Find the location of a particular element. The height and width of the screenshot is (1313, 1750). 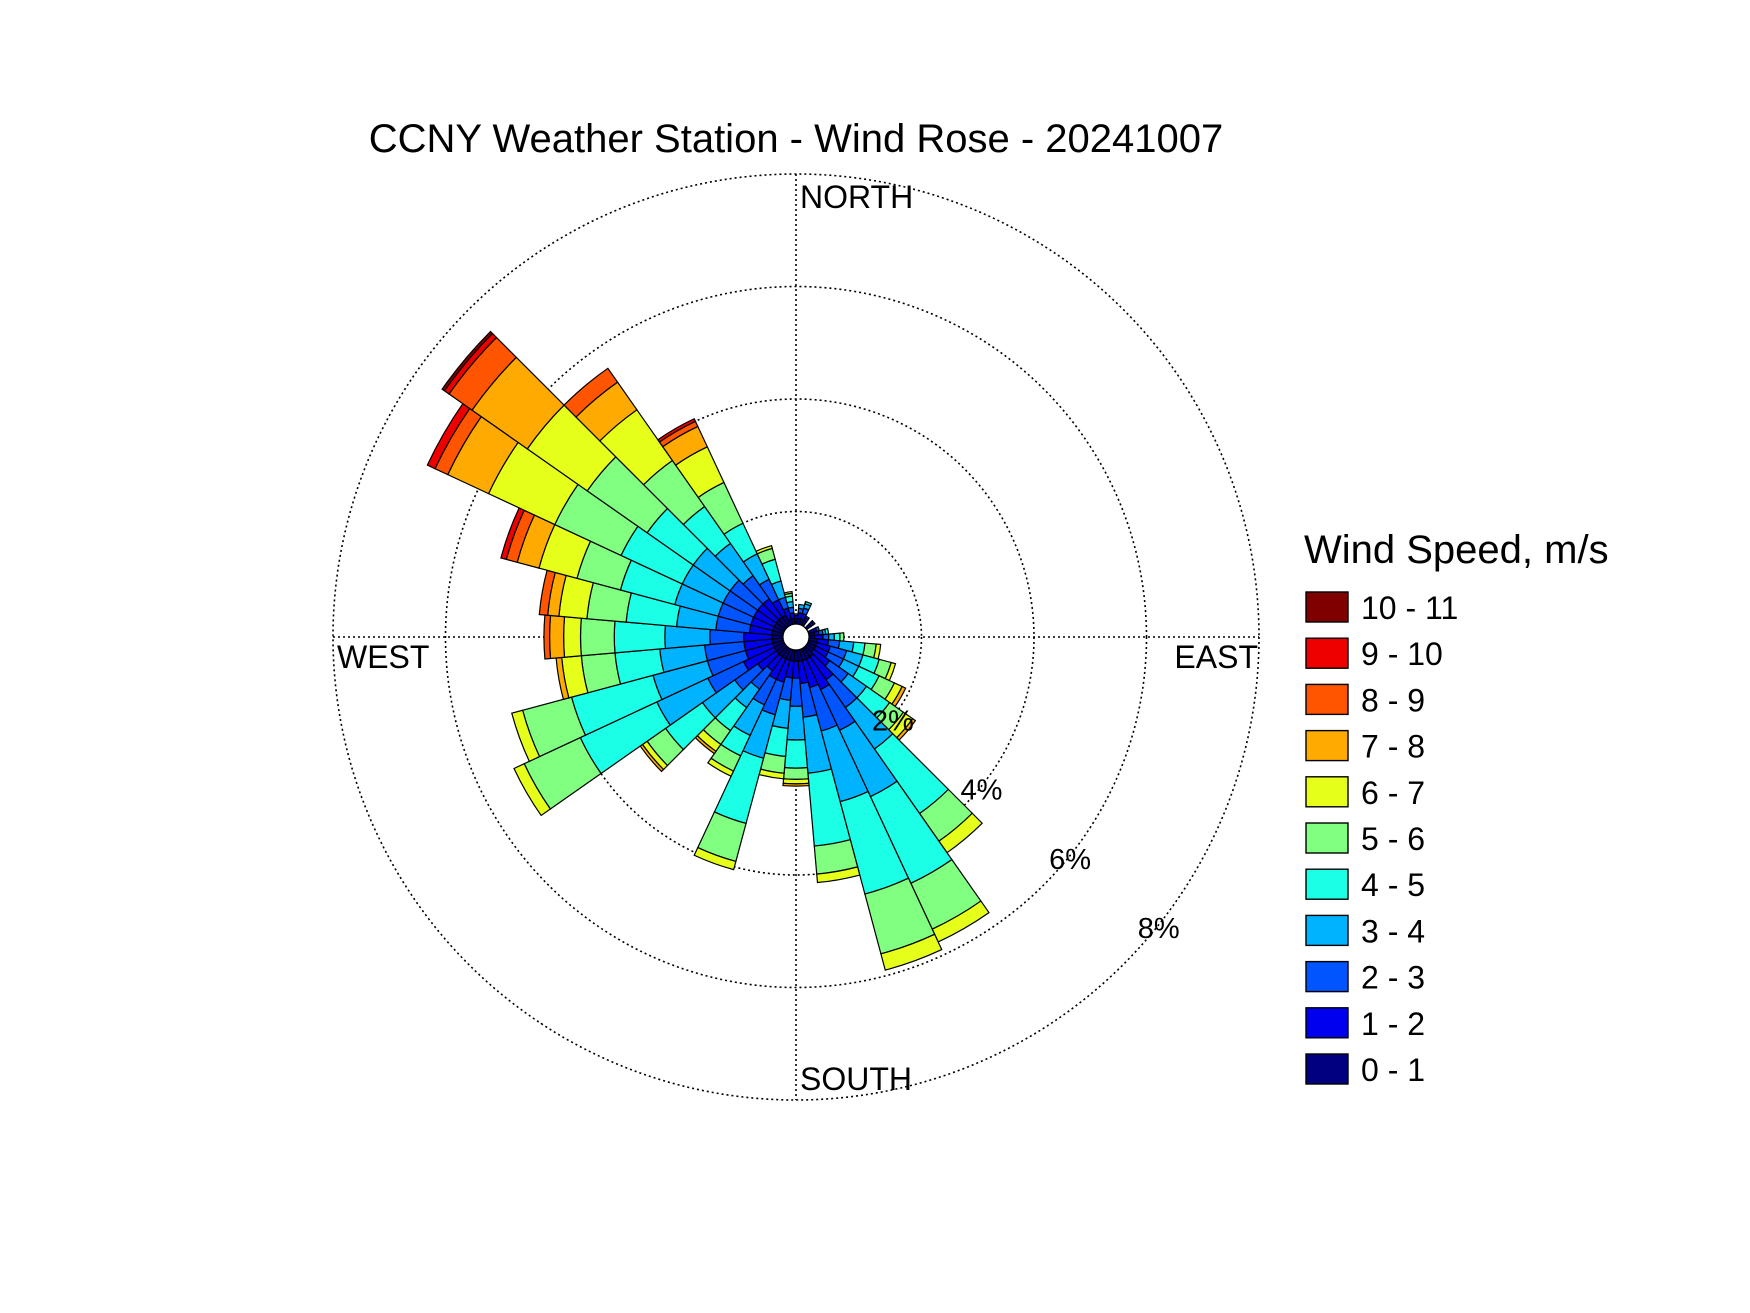

ring-label-8: 8% is located at coordinates (1159, 929).